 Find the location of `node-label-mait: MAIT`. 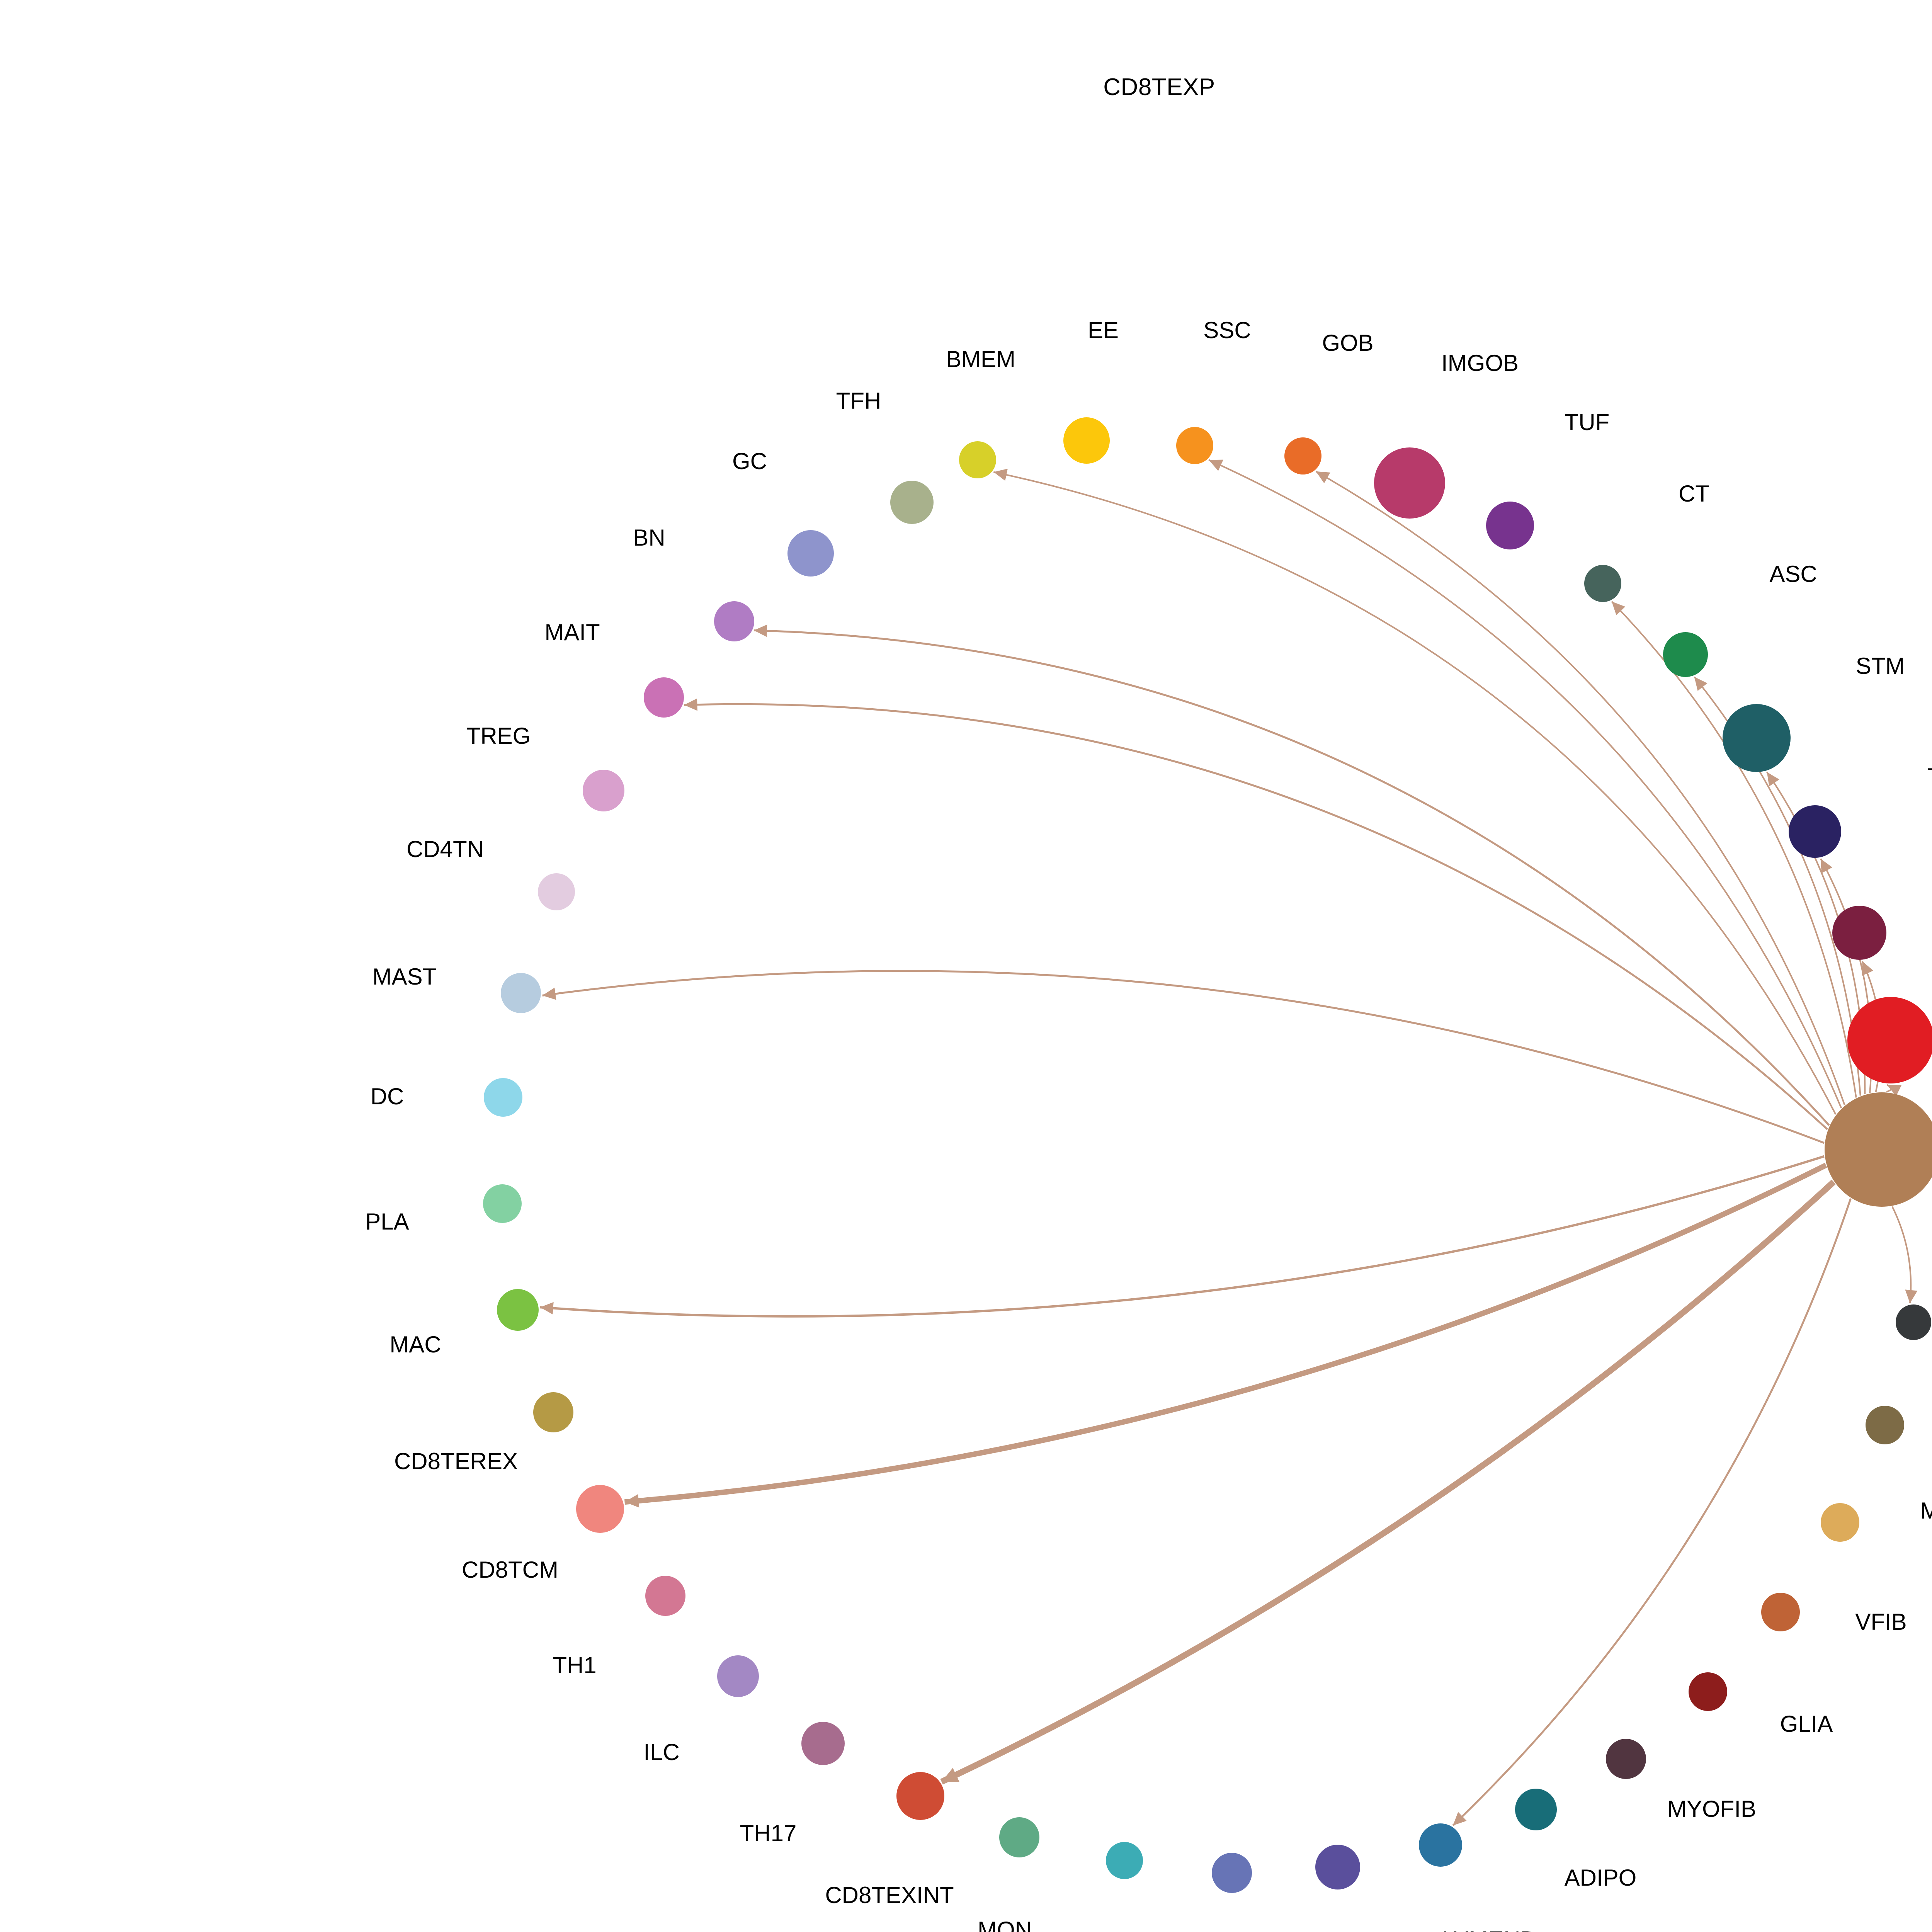

node-label-mait: MAIT is located at coordinates (572, 632).